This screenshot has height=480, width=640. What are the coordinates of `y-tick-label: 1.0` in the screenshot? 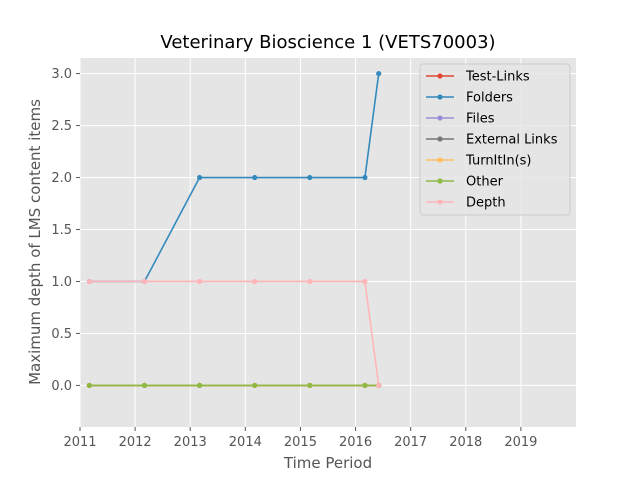 It's located at (61, 282).